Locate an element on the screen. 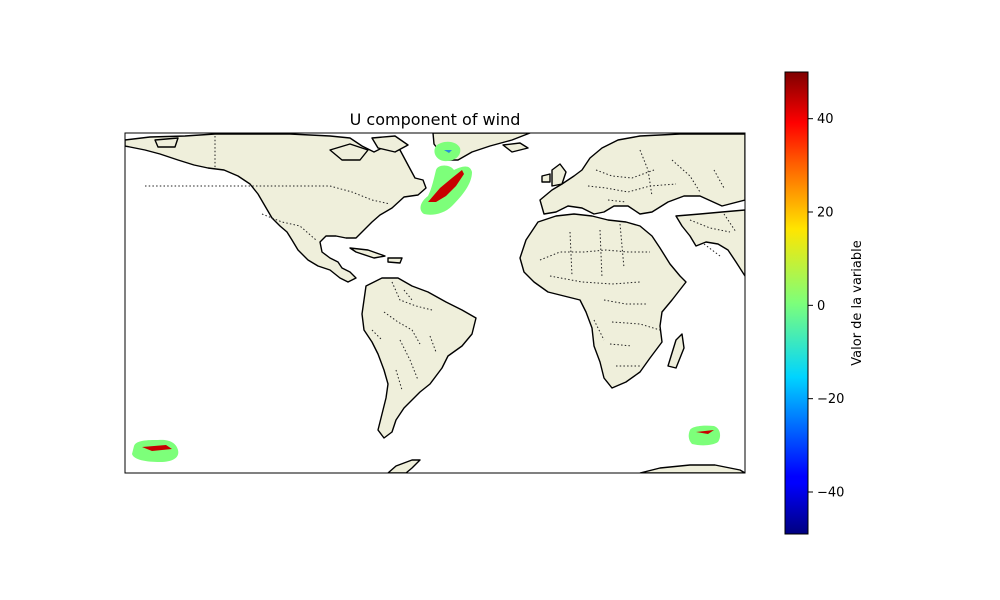 The width and height of the screenshot is (1000, 600). colorbar: 40 20 0 −20 −40 Valor de la variable is located at coordinates (824, 303).